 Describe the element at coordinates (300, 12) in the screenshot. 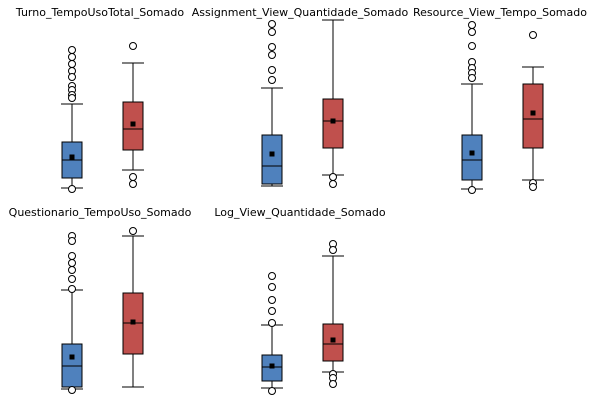

I see `panel-title: Assignment_View_Quantidade_Somado` at that location.